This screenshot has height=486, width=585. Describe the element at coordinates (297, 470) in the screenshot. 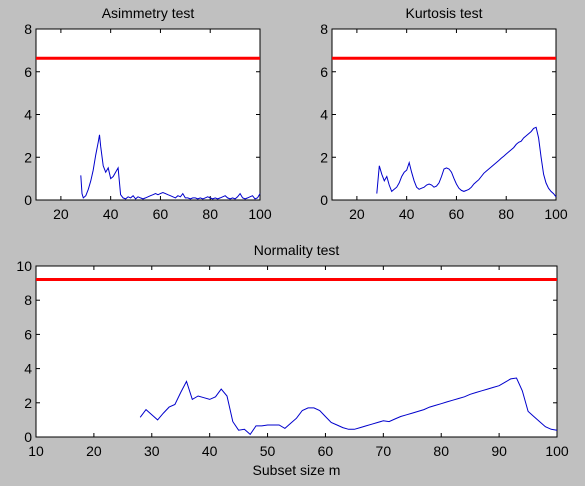

I see `x-axis-label: Subset size m` at that location.